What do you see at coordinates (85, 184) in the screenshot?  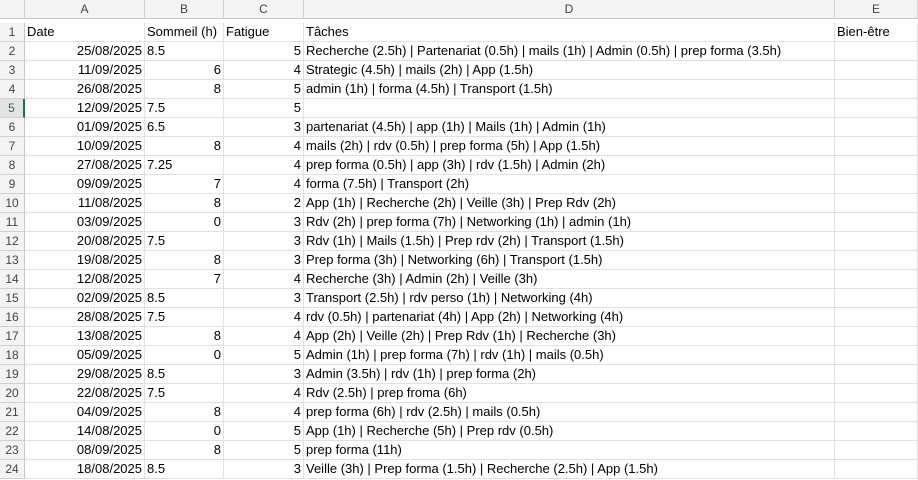 I see `cell-date: 09/09/2025` at bounding box center [85, 184].